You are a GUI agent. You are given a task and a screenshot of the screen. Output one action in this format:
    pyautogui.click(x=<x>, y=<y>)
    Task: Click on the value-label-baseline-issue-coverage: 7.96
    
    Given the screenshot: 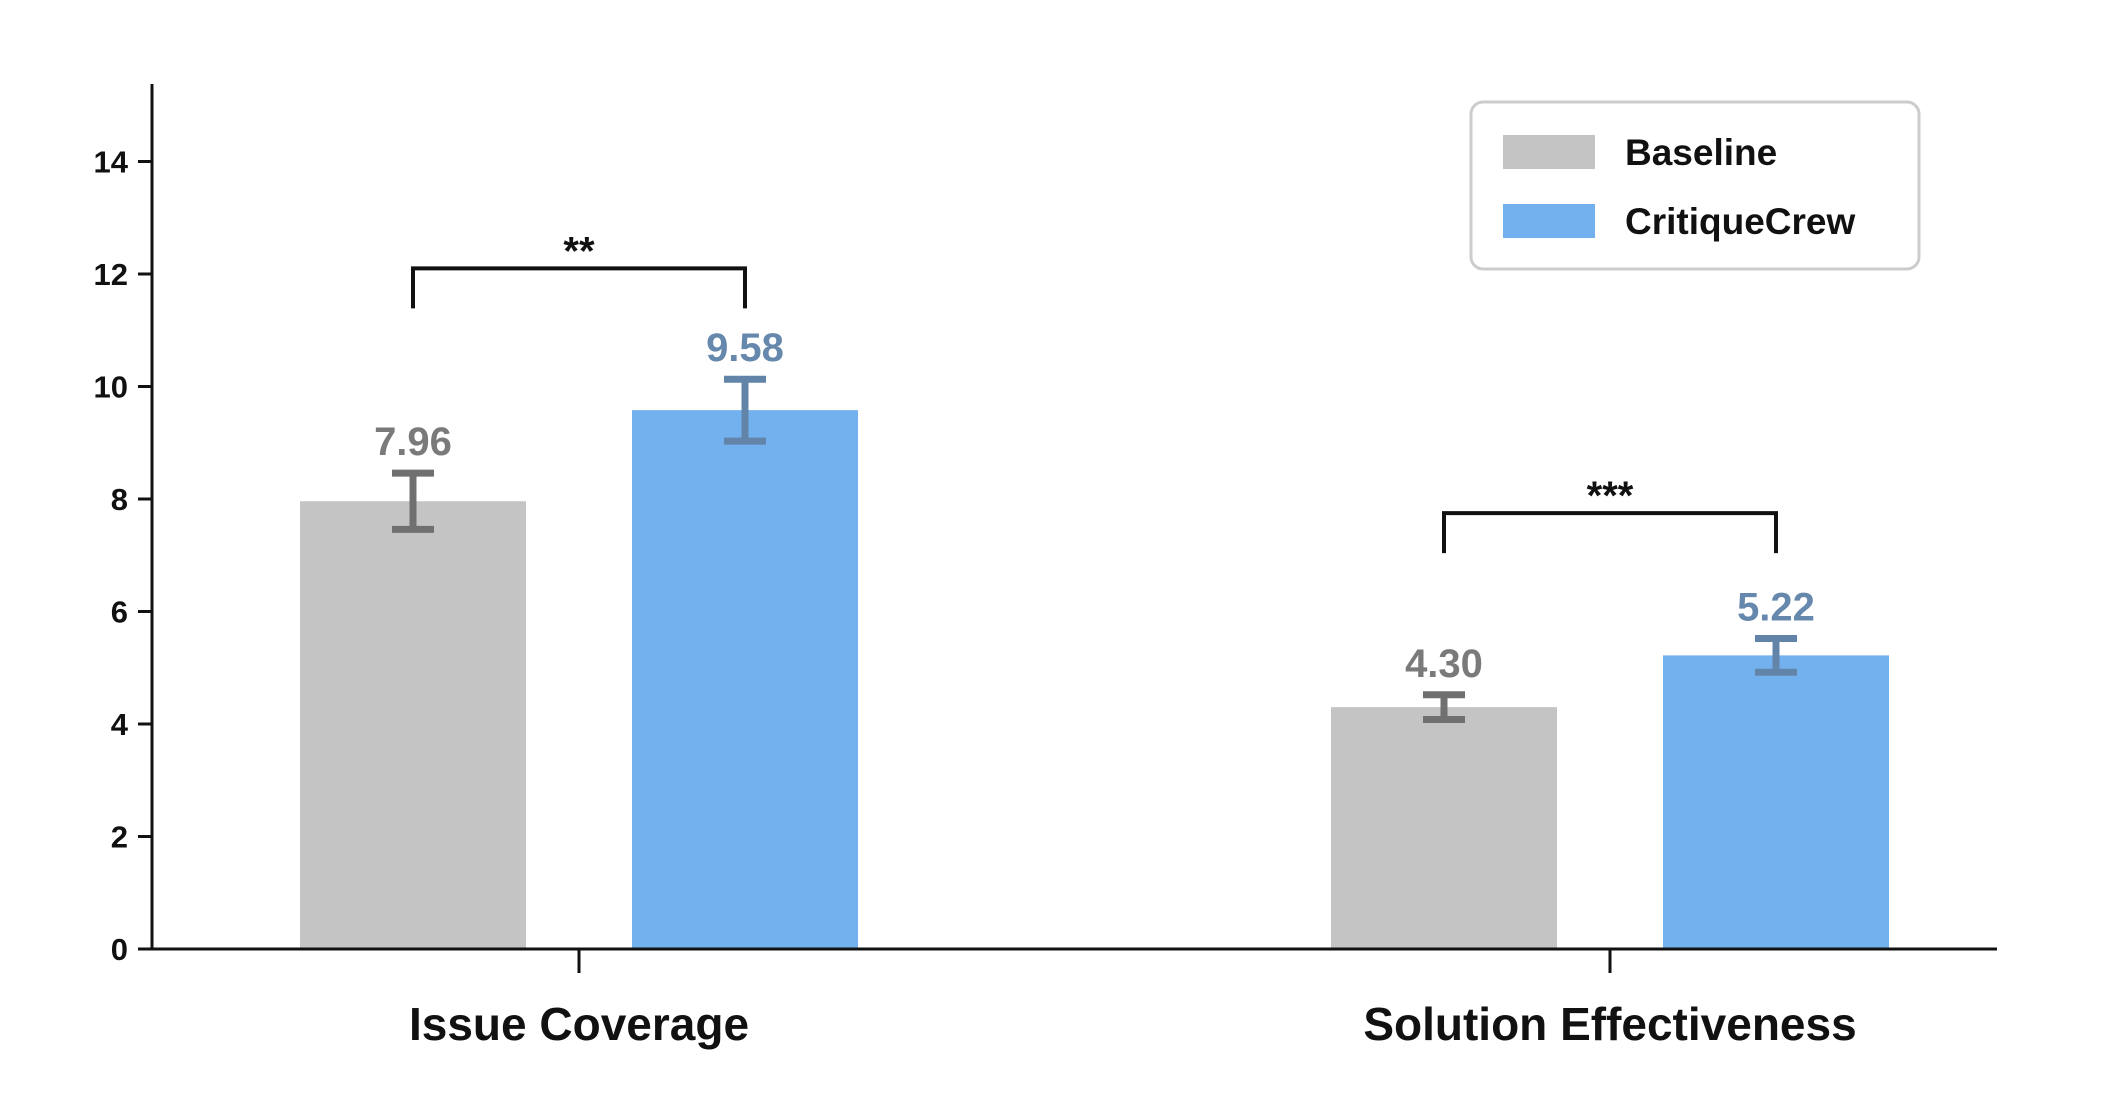 What is the action you would take?
    pyautogui.click(x=413, y=442)
    